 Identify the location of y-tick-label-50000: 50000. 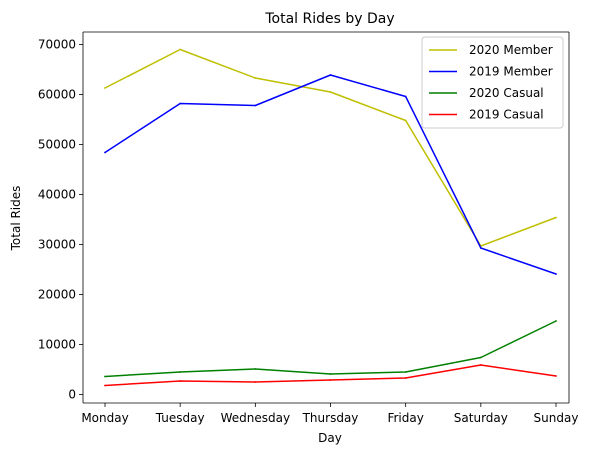
(57, 145).